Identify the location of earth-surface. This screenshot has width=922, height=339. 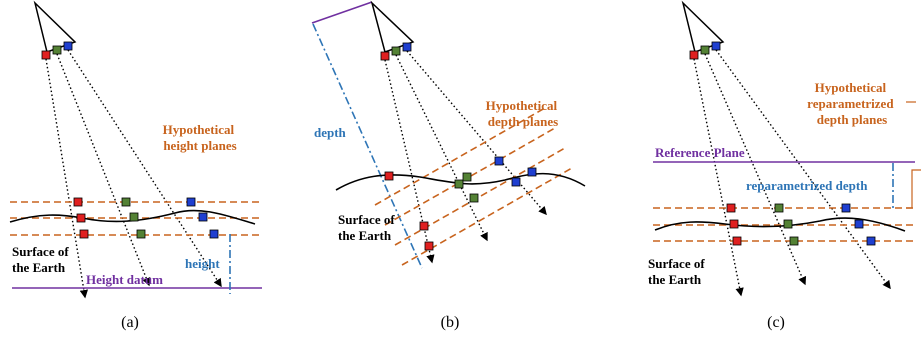
(780, 224).